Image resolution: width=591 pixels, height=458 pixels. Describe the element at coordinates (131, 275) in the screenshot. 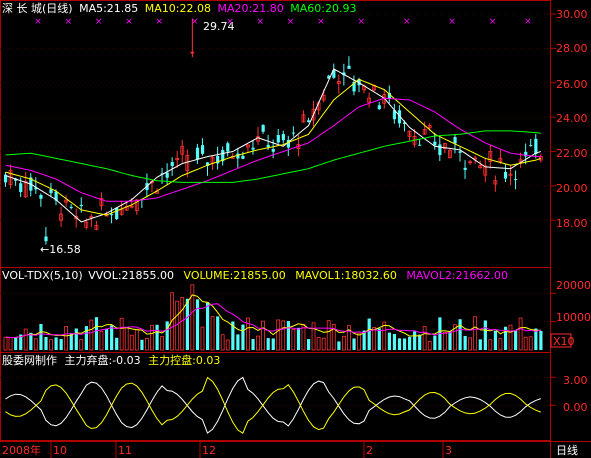

I see `vvol-value: VVOL:21855.00` at that location.